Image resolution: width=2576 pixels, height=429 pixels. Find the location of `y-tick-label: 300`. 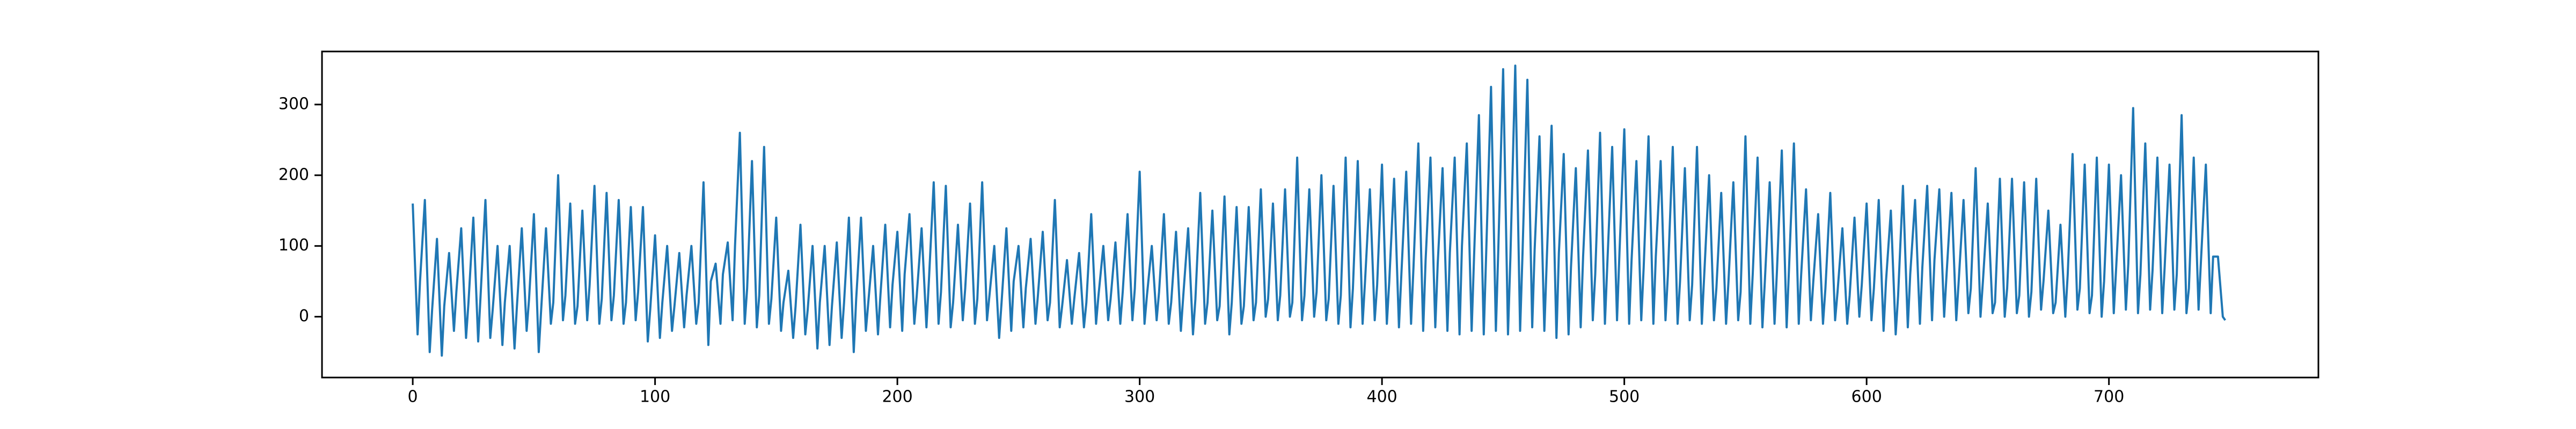

y-tick-label: 300 is located at coordinates (294, 103).